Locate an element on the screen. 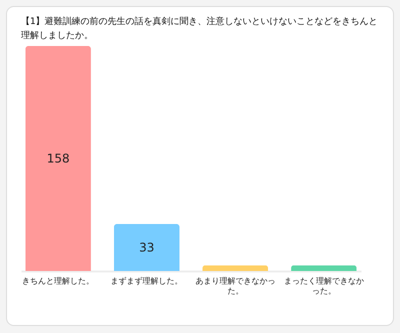  data-label: 158 is located at coordinates (58, 159).